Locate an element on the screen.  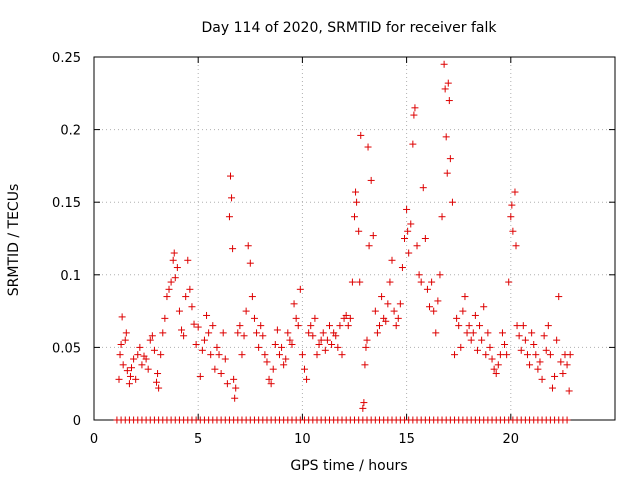
x-axis-label: GPS time / hours is located at coordinates (348, 466).